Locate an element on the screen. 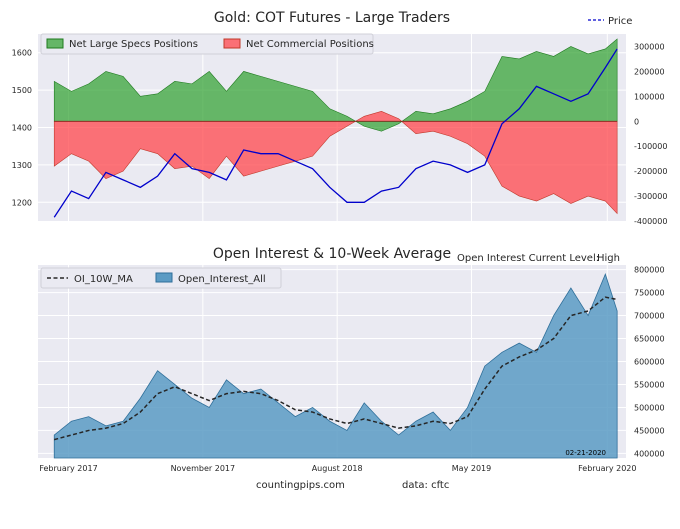 This screenshot has width=680, height=529. panel1-title: Gold: COT Futures - Large Traders is located at coordinates (332, 18).